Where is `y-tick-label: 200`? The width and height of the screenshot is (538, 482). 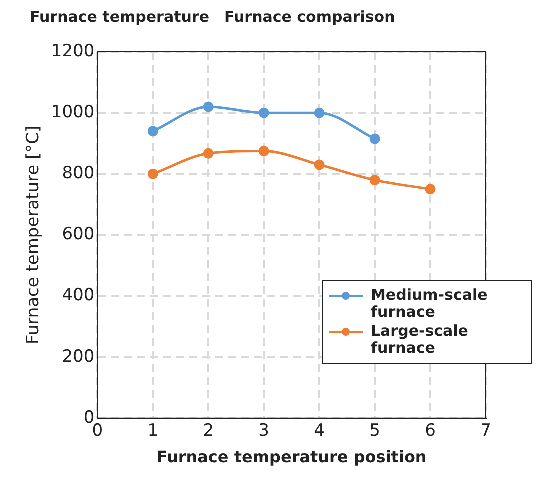 y-tick-label: 200 is located at coordinates (78, 356).